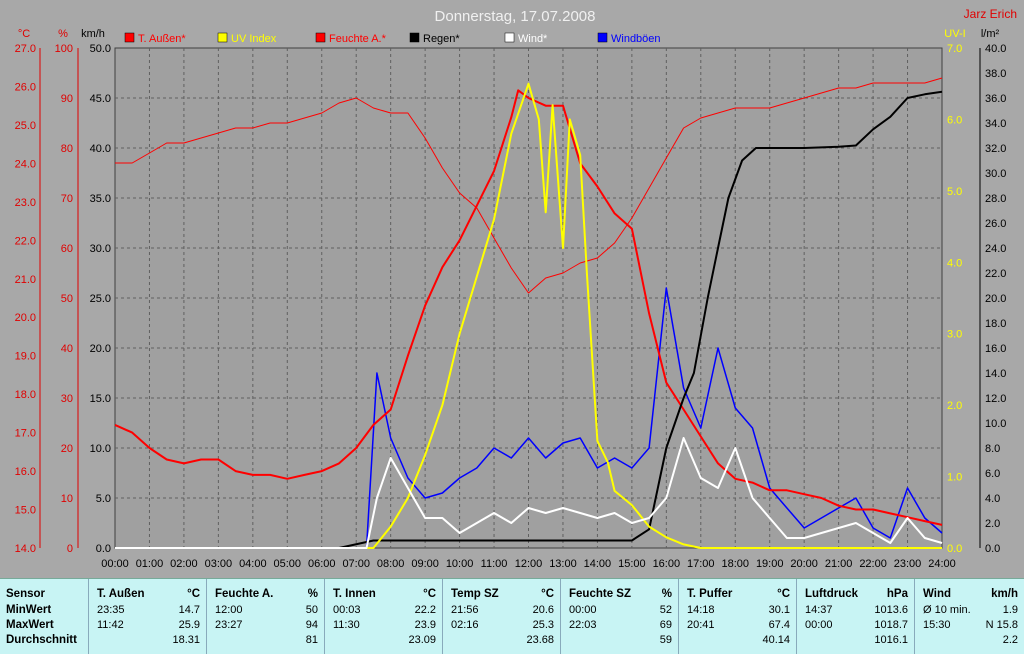 The image size is (1024, 654). What do you see at coordinates (1001, 625) in the screenshot?
I see `table-cell-value: N 15.8` at bounding box center [1001, 625].